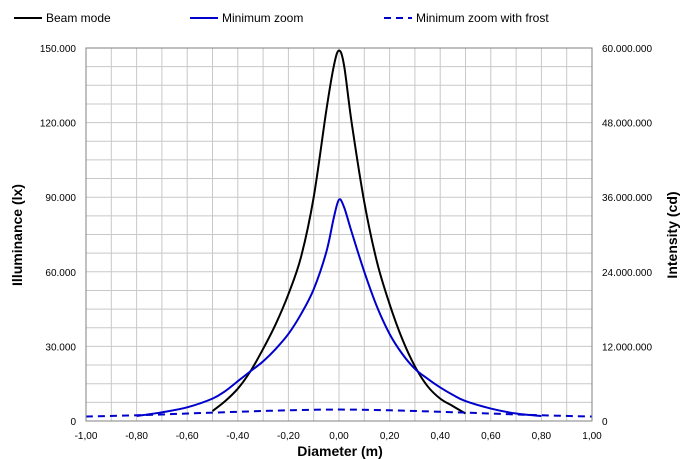 The image size is (681, 459). Describe the element at coordinates (78, 18) in the screenshot. I see `legend-label-1: Beam mode` at that location.